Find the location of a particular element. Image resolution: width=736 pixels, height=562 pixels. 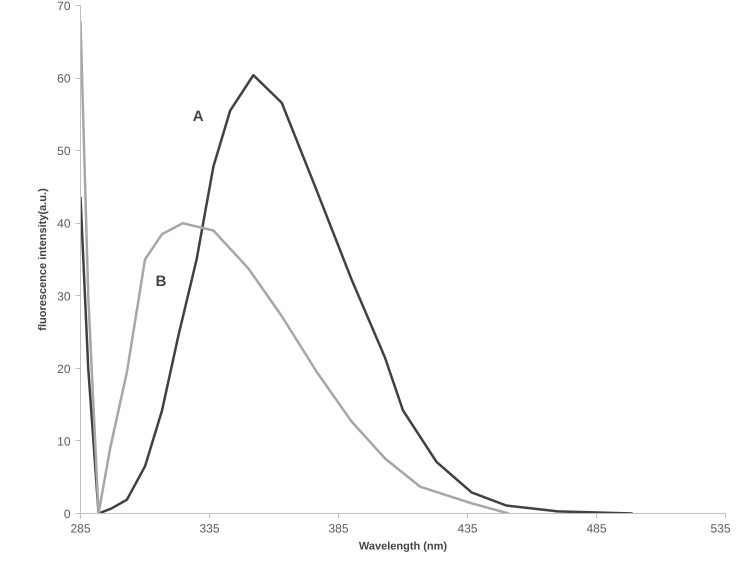

x-tick-label: 535 is located at coordinates (720, 529).